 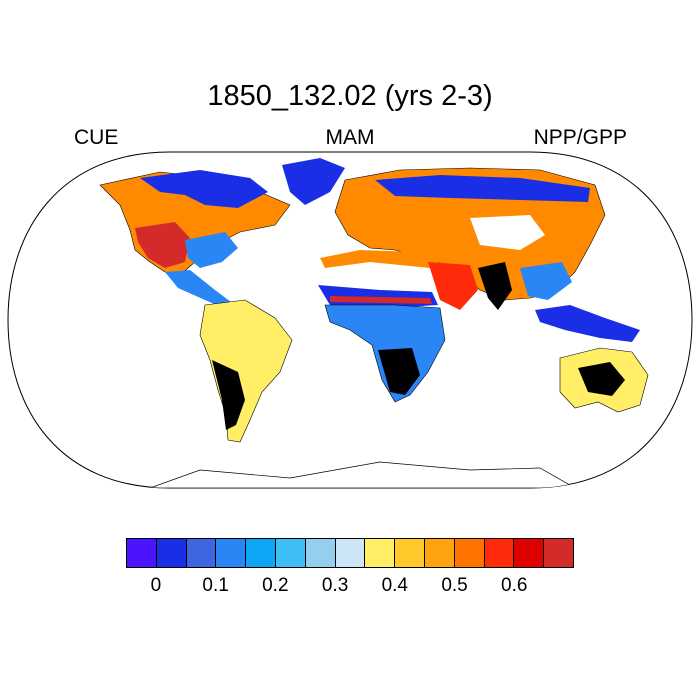 I want to click on region-south-america-south, so click(x=228, y=395).